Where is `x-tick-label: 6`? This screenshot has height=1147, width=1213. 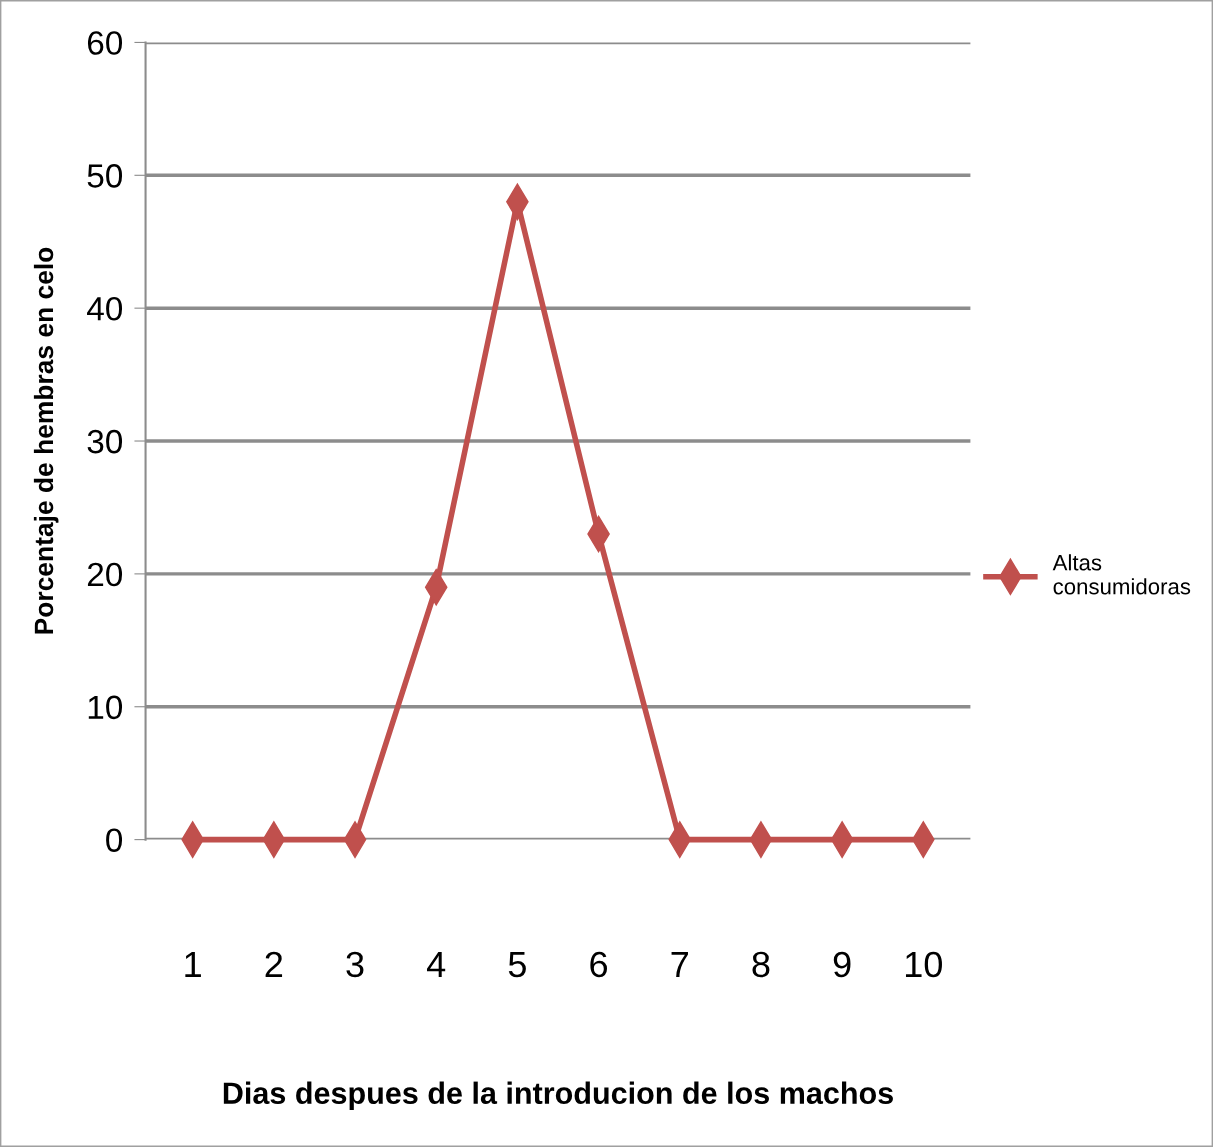
x-tick-label: 6 is located at coordinates (599, 964).